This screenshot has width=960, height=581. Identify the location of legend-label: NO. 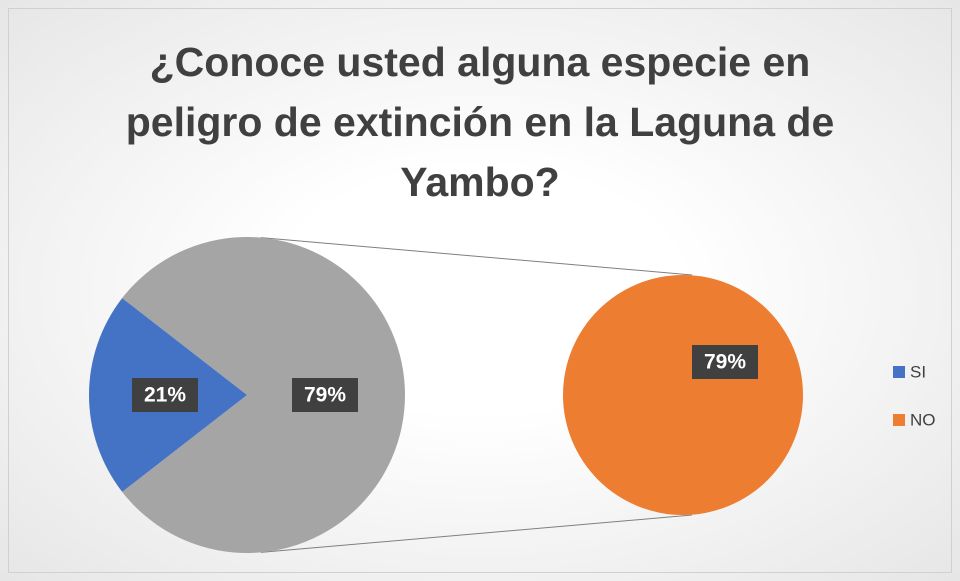
(923, 419).